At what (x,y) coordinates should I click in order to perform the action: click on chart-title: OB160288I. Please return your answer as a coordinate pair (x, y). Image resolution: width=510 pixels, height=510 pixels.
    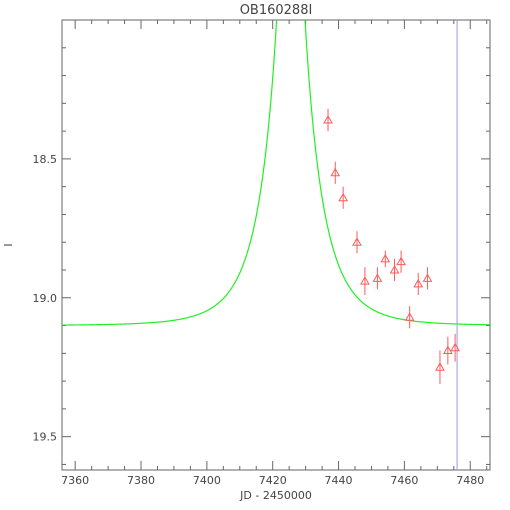
    Looking at the image, I should click on (276, 10).